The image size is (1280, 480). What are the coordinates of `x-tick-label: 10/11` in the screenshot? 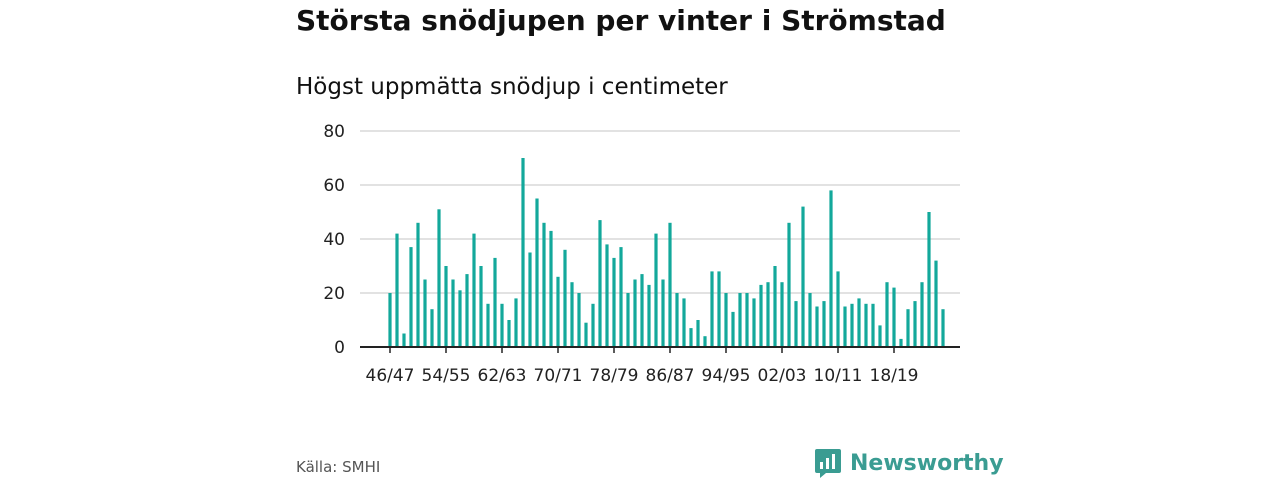 It's located at (838, 376).